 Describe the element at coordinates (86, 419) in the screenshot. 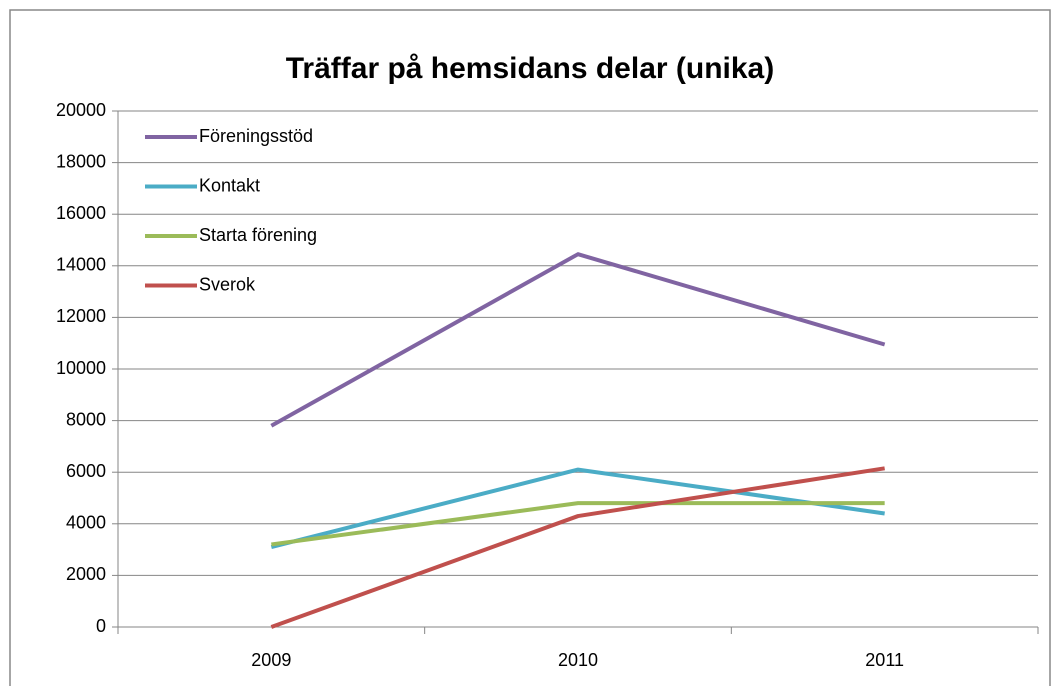

I see `y-tick-label: 8000` at that location.